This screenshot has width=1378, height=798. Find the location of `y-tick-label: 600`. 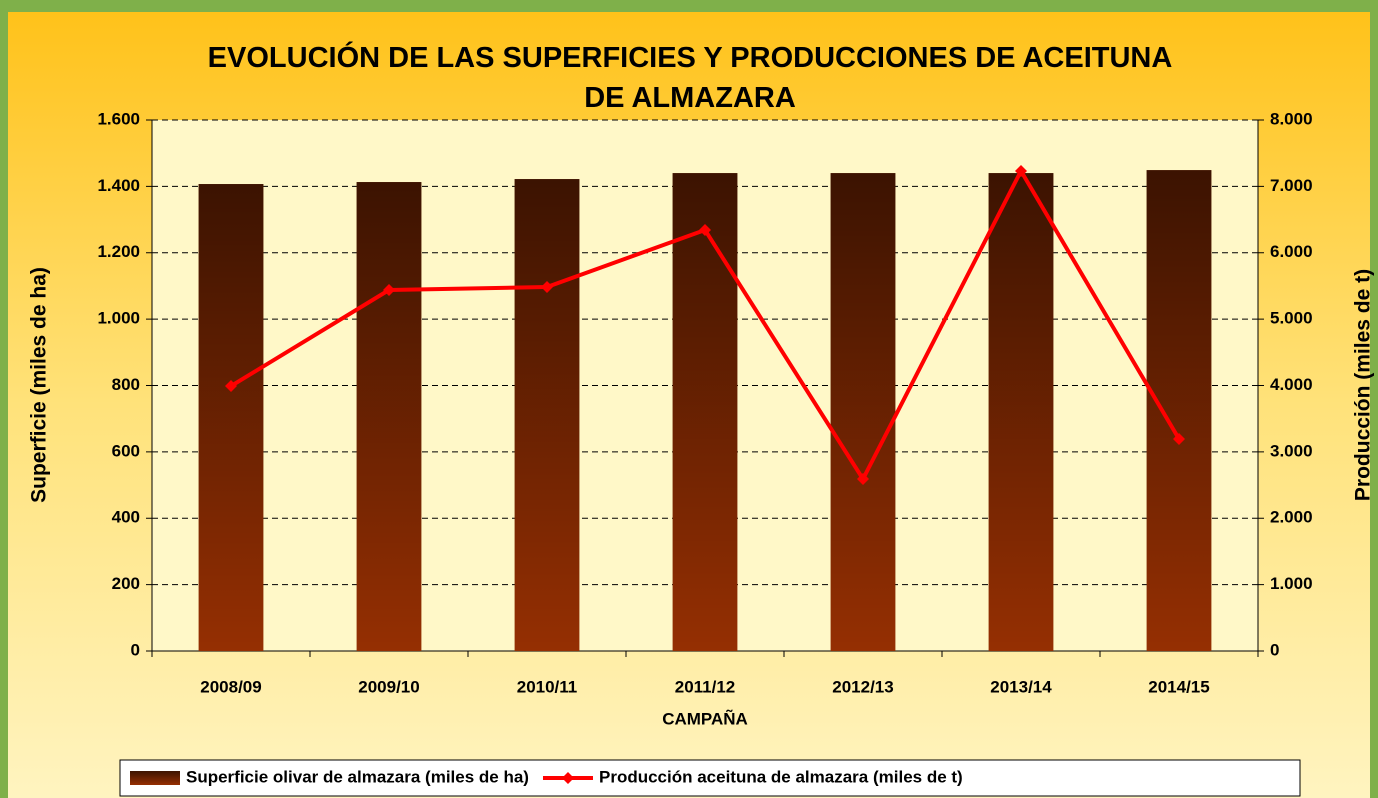

y-tick-label: 600 is located at coordinates (126, 450).